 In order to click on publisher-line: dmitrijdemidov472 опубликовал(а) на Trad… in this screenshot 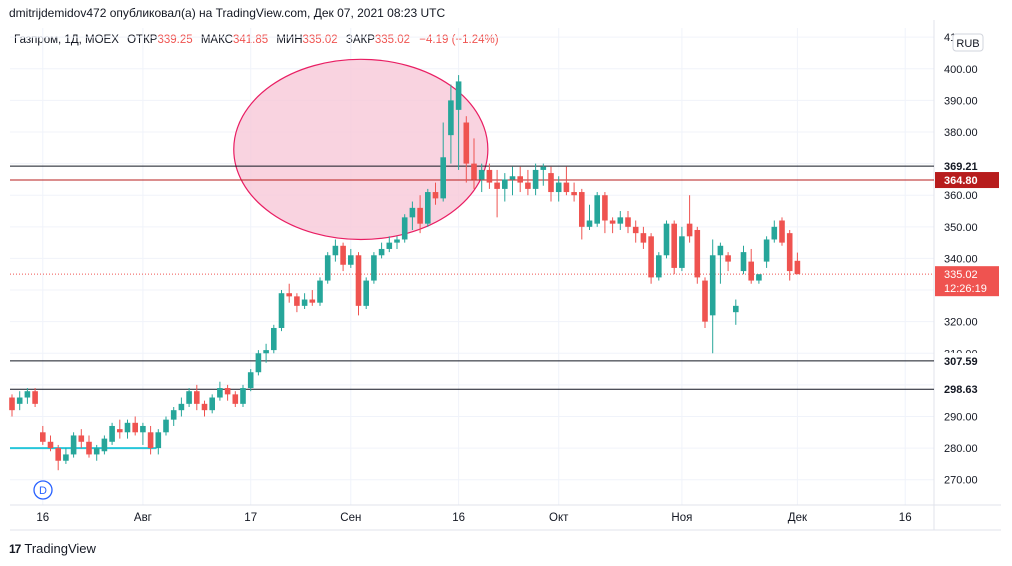, I will do `click(227, 13)`.